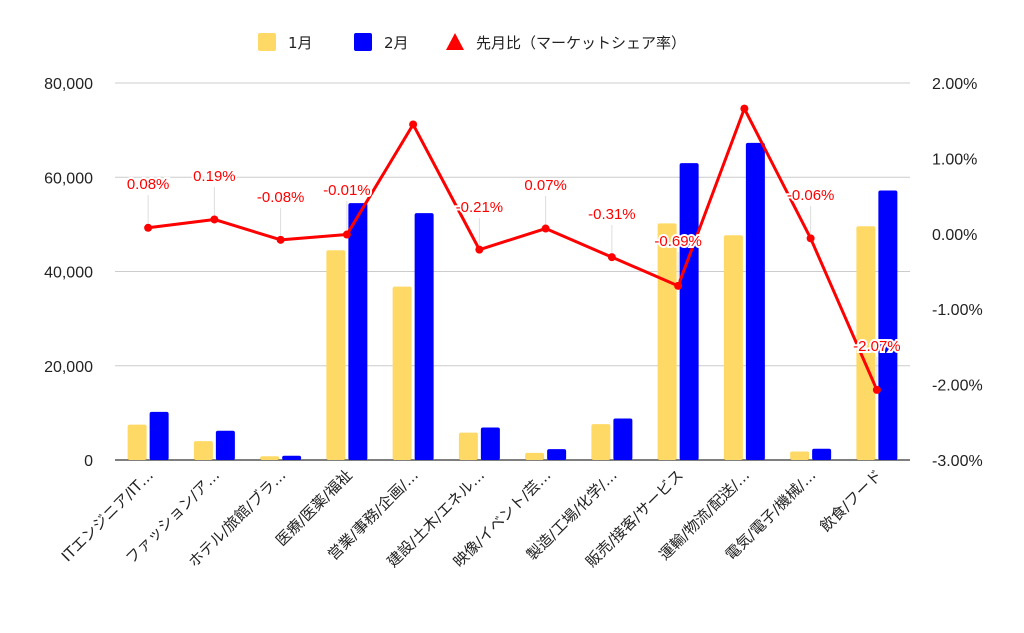 The height and width of the screenshot is (633, 1024). Describe the element at coordinates (281, 197) in the screenshot. I see `data-label: -0.08%` at that location.